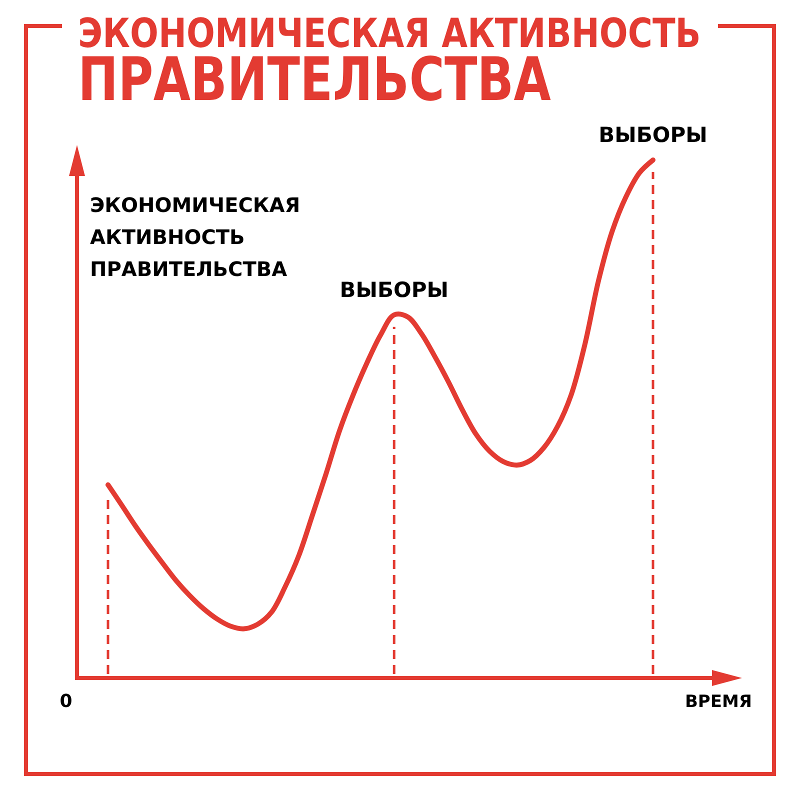 The image size is (800, 800). What do you see at coordinates (66, 701) in the screenshot?
I see `text: 0` at bounding box center [66, 701].